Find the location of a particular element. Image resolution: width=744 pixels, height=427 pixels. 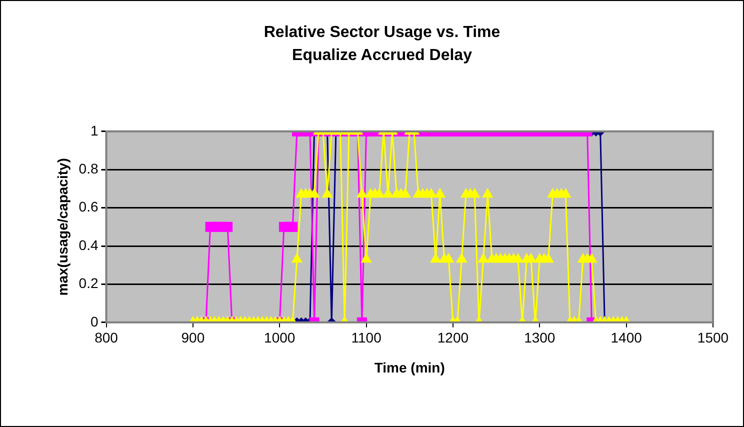

y-tick-label: 0.8 is located at coordinates (88, 168).